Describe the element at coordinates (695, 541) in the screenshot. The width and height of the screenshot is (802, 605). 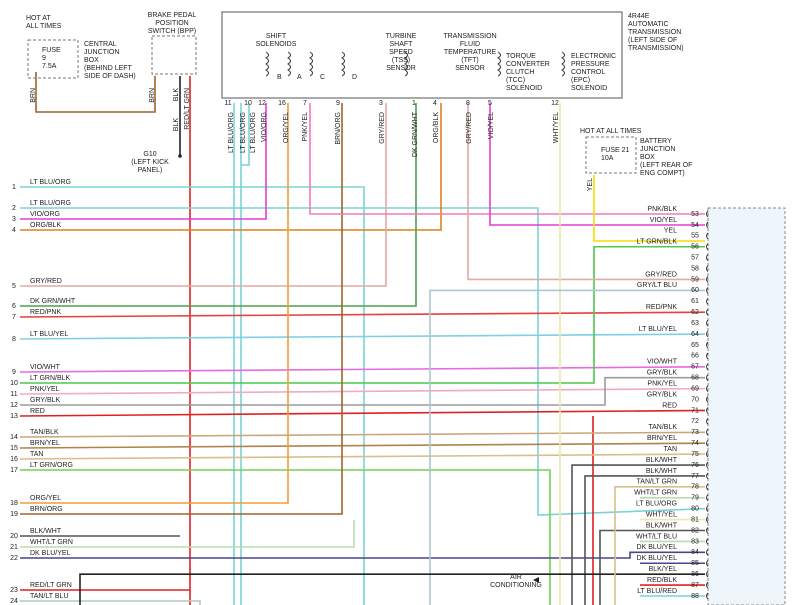
I see `pin-number: 83` at that location.